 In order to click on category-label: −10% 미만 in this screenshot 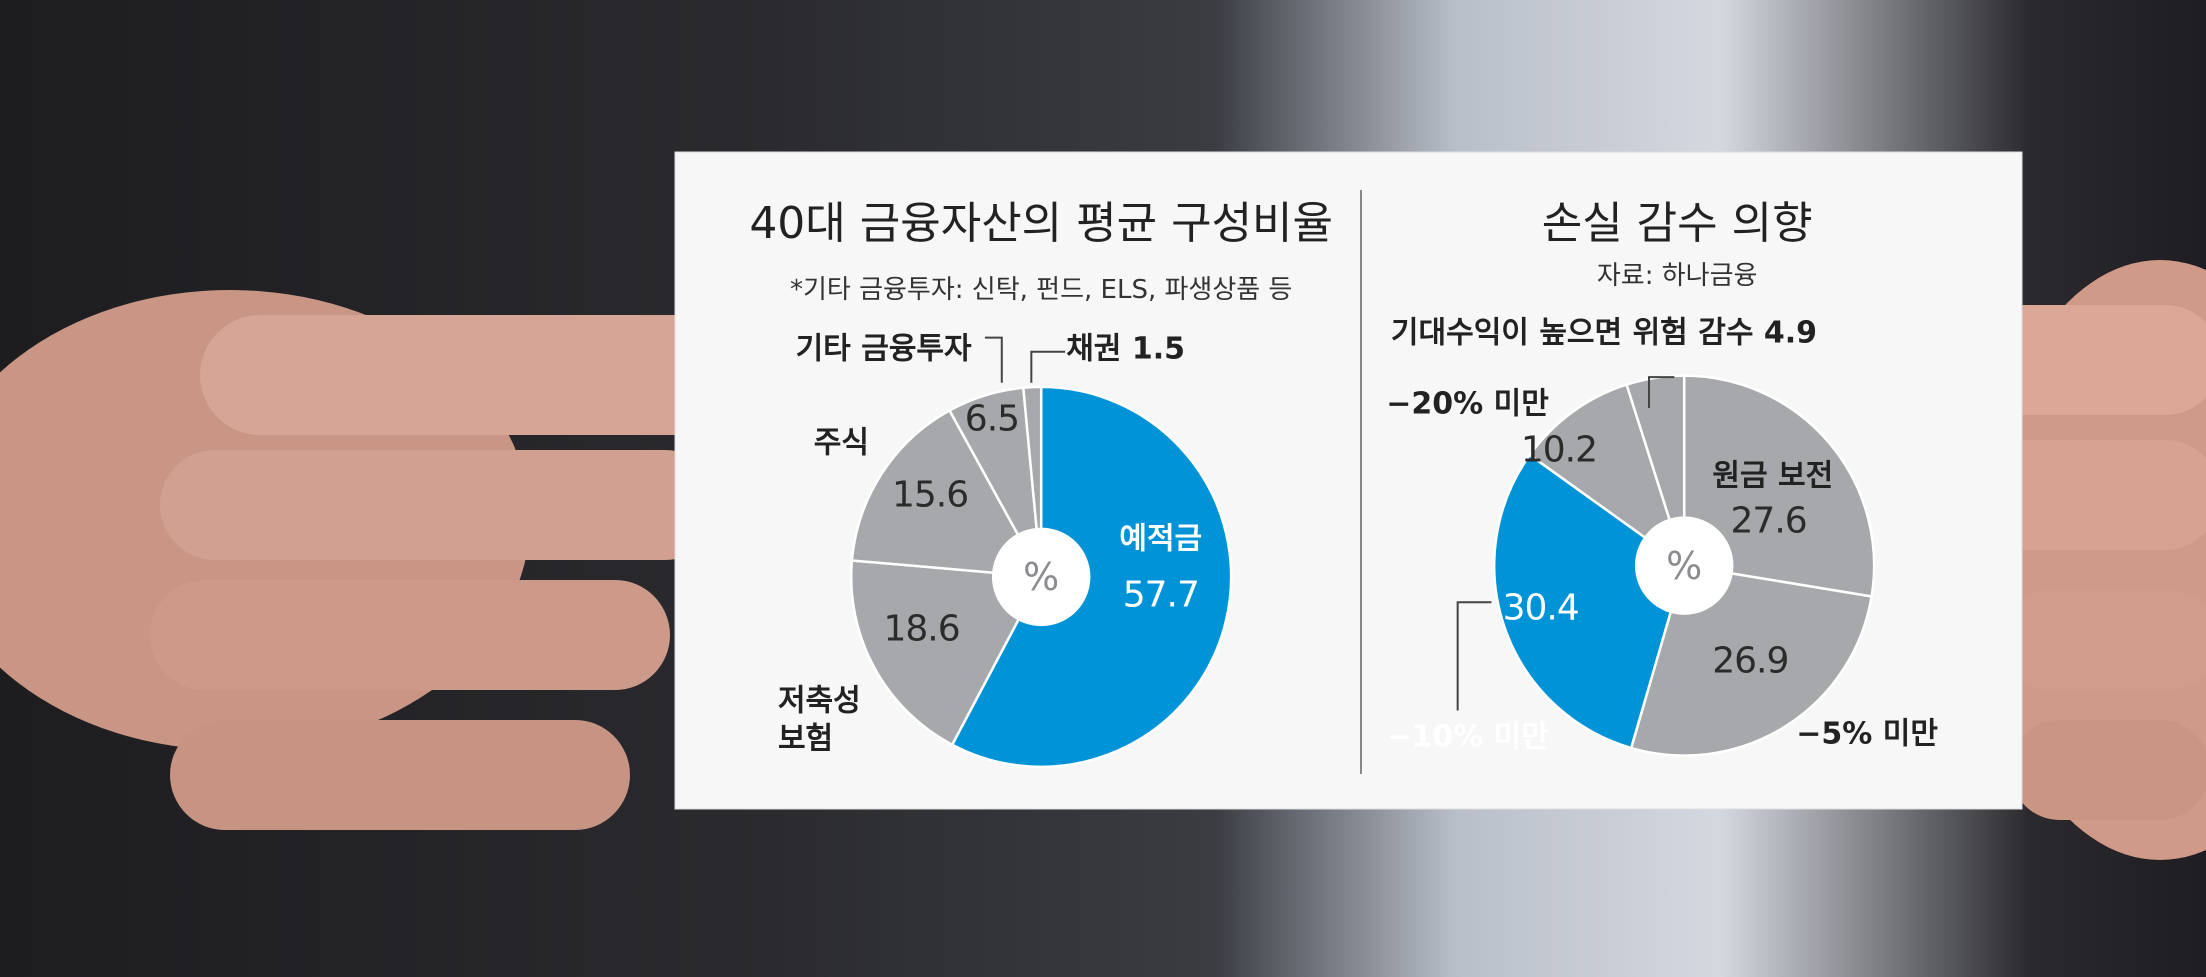, I will do `click(1467, 737)`.